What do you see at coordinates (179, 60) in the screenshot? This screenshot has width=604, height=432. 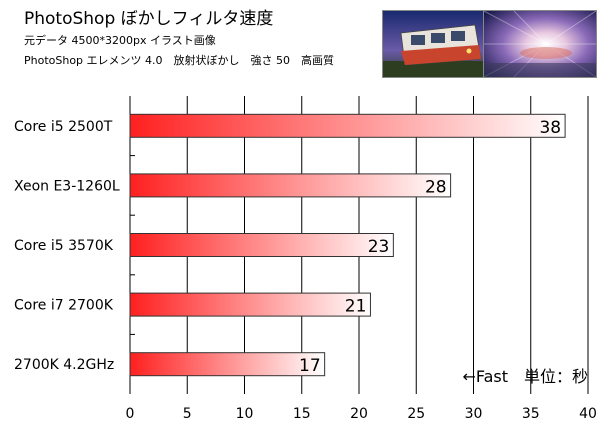 I see `subtitle-settings: PhotoShop エレメンツ 4.0 放射状ぼかし 強さ 50 高画質` at bounding box center [179, 60].